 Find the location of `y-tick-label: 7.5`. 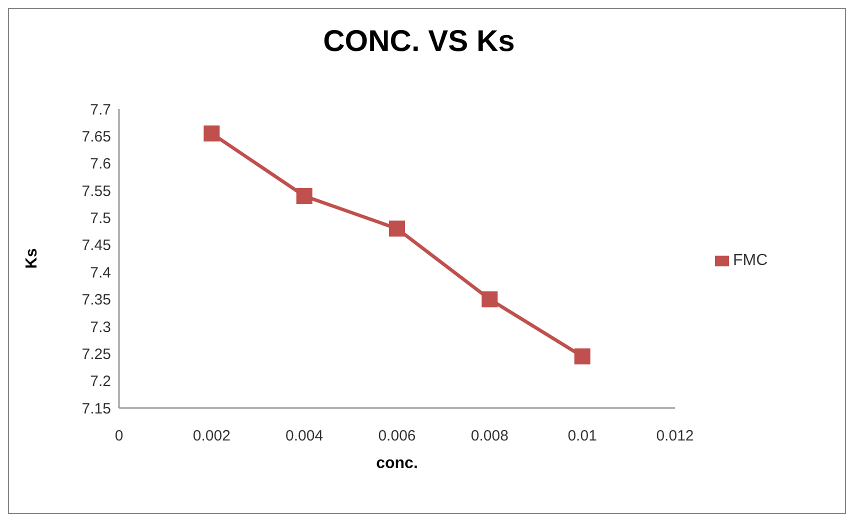

y-tick-label: 7.5 is located at coordinates (100, 219).